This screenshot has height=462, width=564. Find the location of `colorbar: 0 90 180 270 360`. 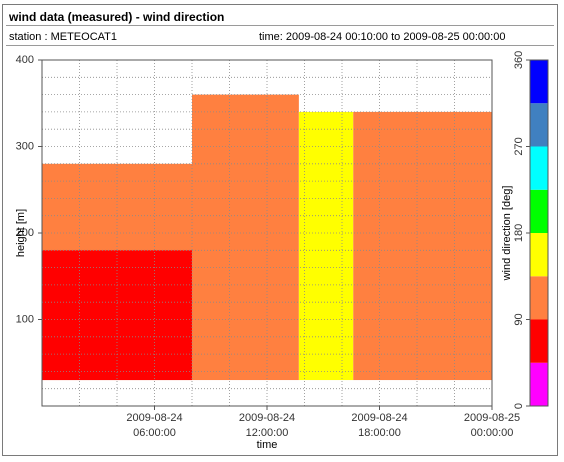

colorbar: 0 90 180 270 360 is located at coordinates (531, 230).